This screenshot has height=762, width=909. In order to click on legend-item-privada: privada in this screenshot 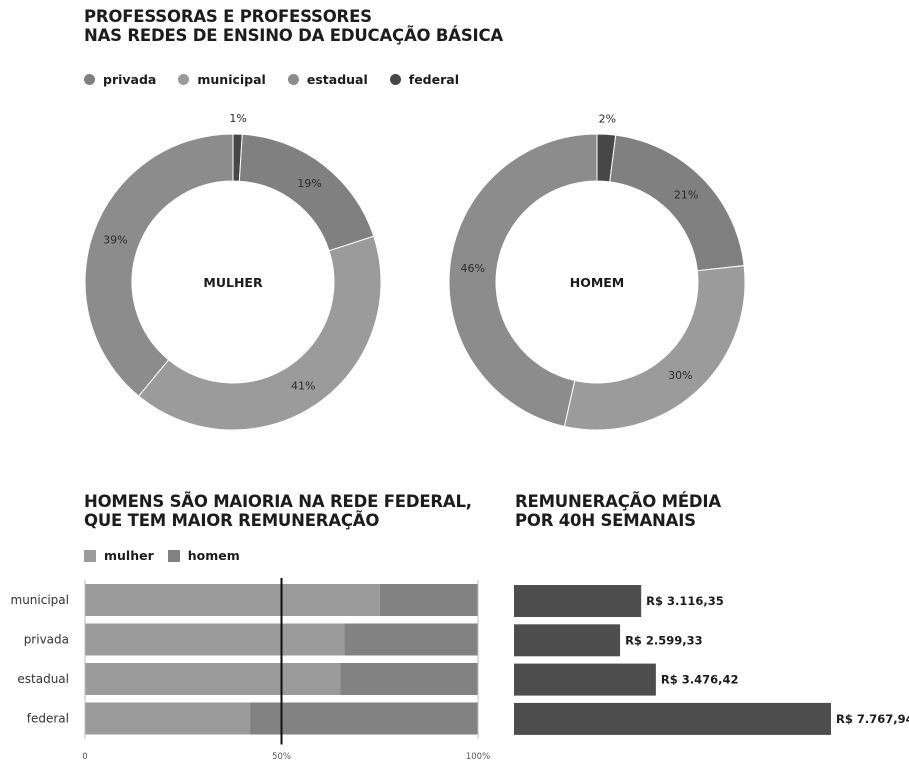, I will do `click(120, 79)`.